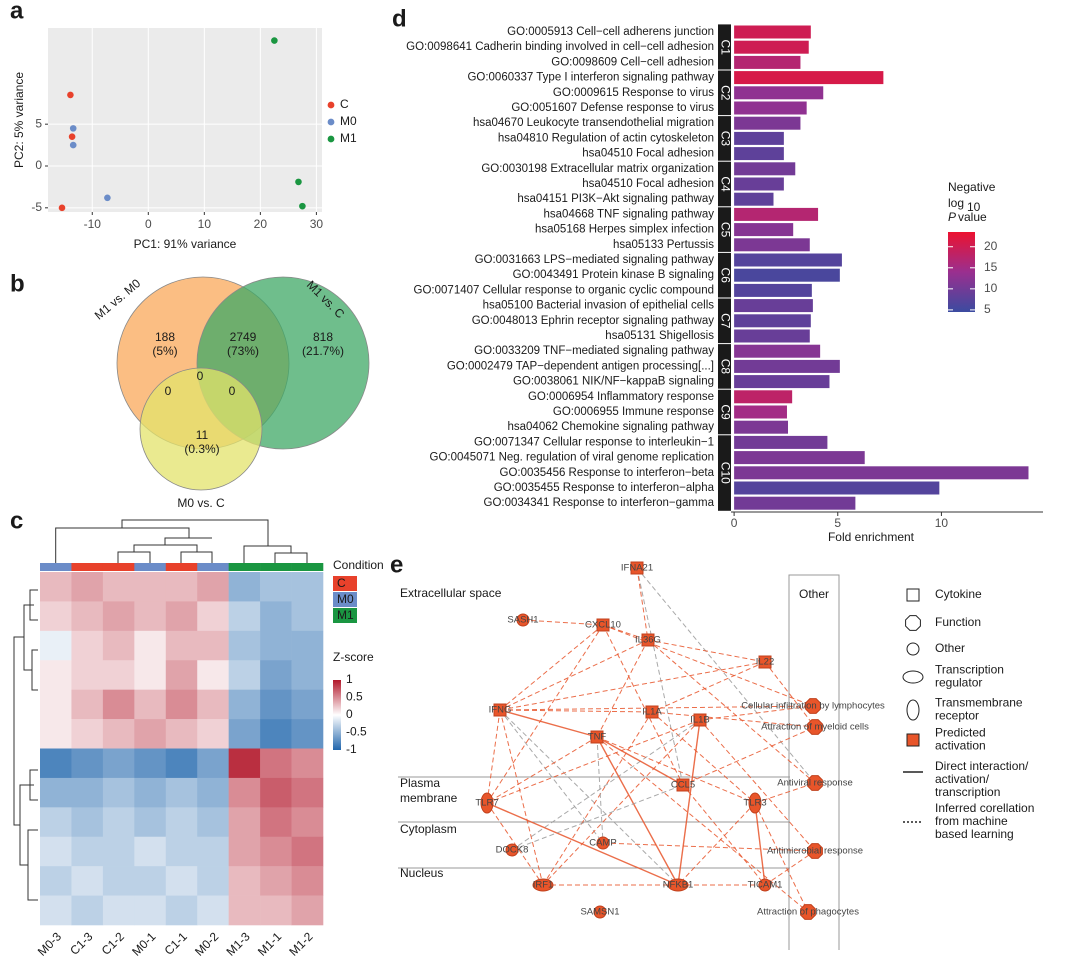  I want to click on node-label: TLR3, so click(754, 803).